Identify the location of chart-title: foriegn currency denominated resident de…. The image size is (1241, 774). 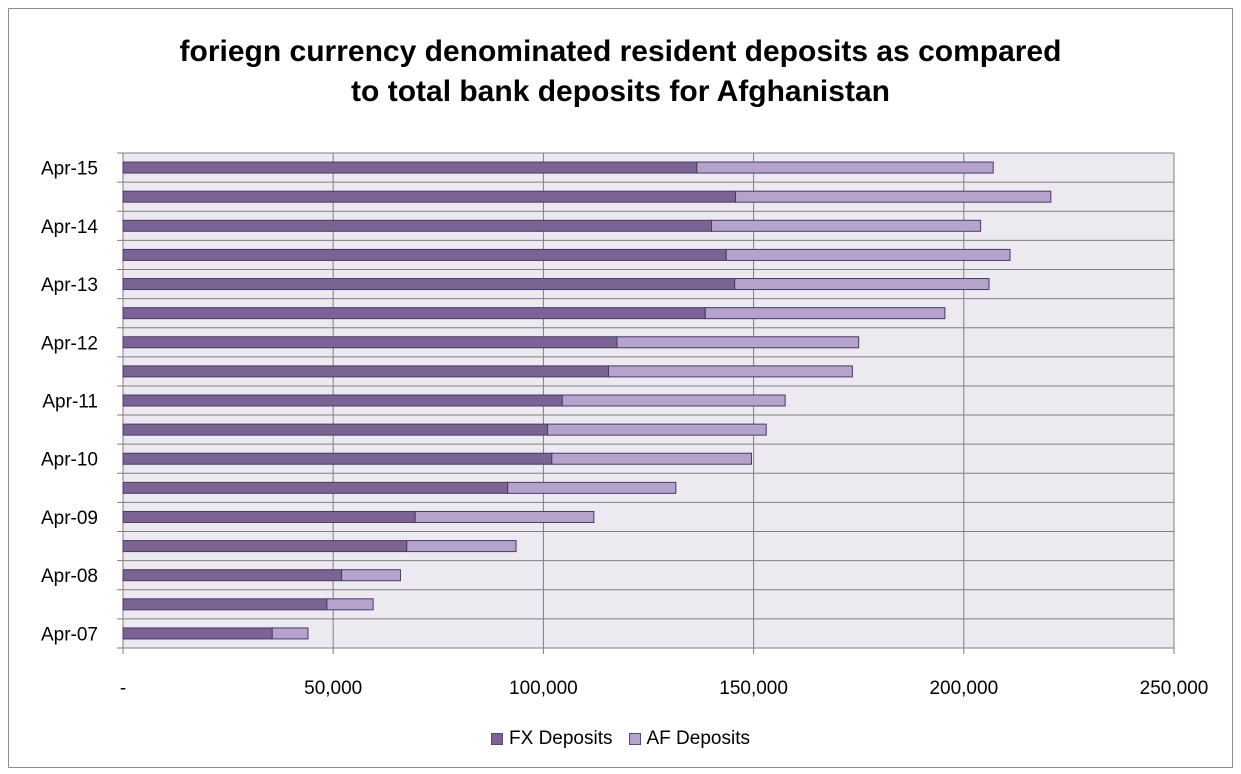
(620, 72).